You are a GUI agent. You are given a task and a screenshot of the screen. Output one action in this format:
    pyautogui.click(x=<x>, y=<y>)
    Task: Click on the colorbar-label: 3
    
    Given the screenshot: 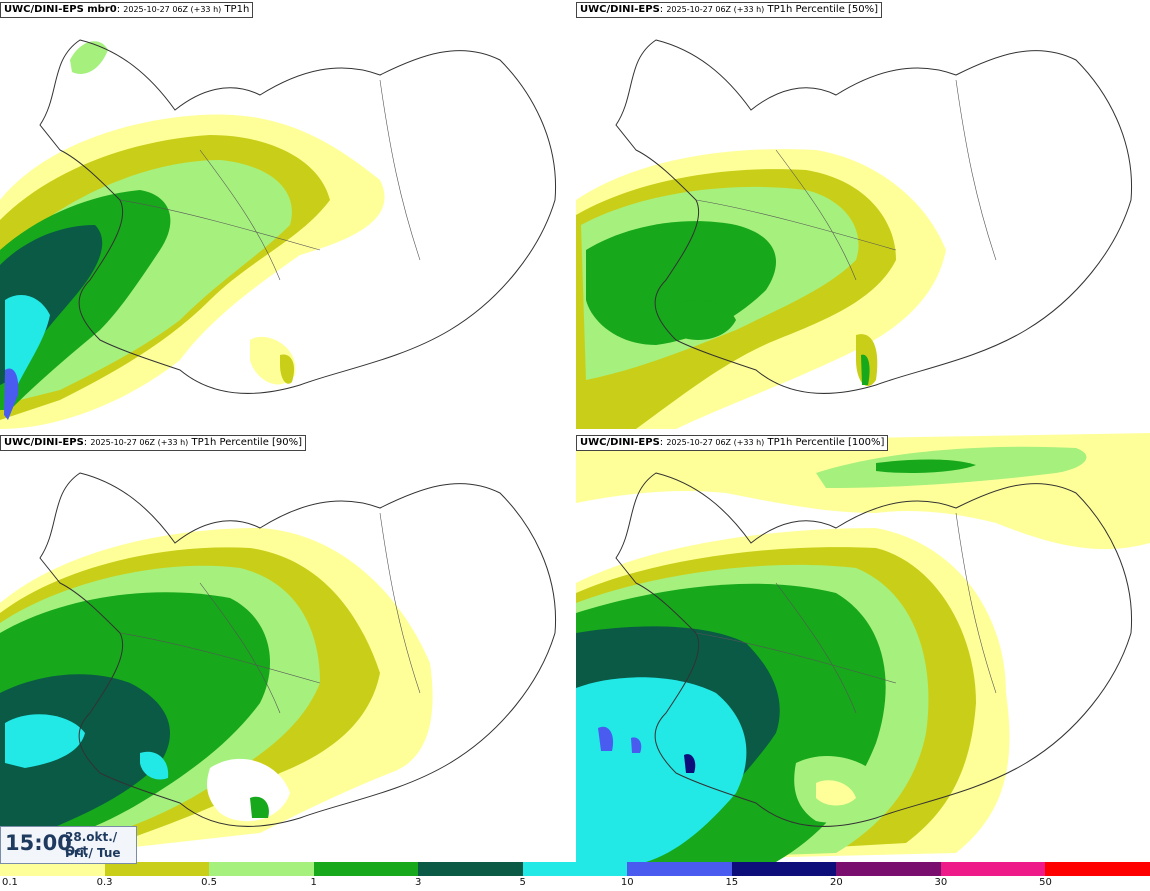 What is the action you would take?
    pyautogui.click(x=418, y=882)
    